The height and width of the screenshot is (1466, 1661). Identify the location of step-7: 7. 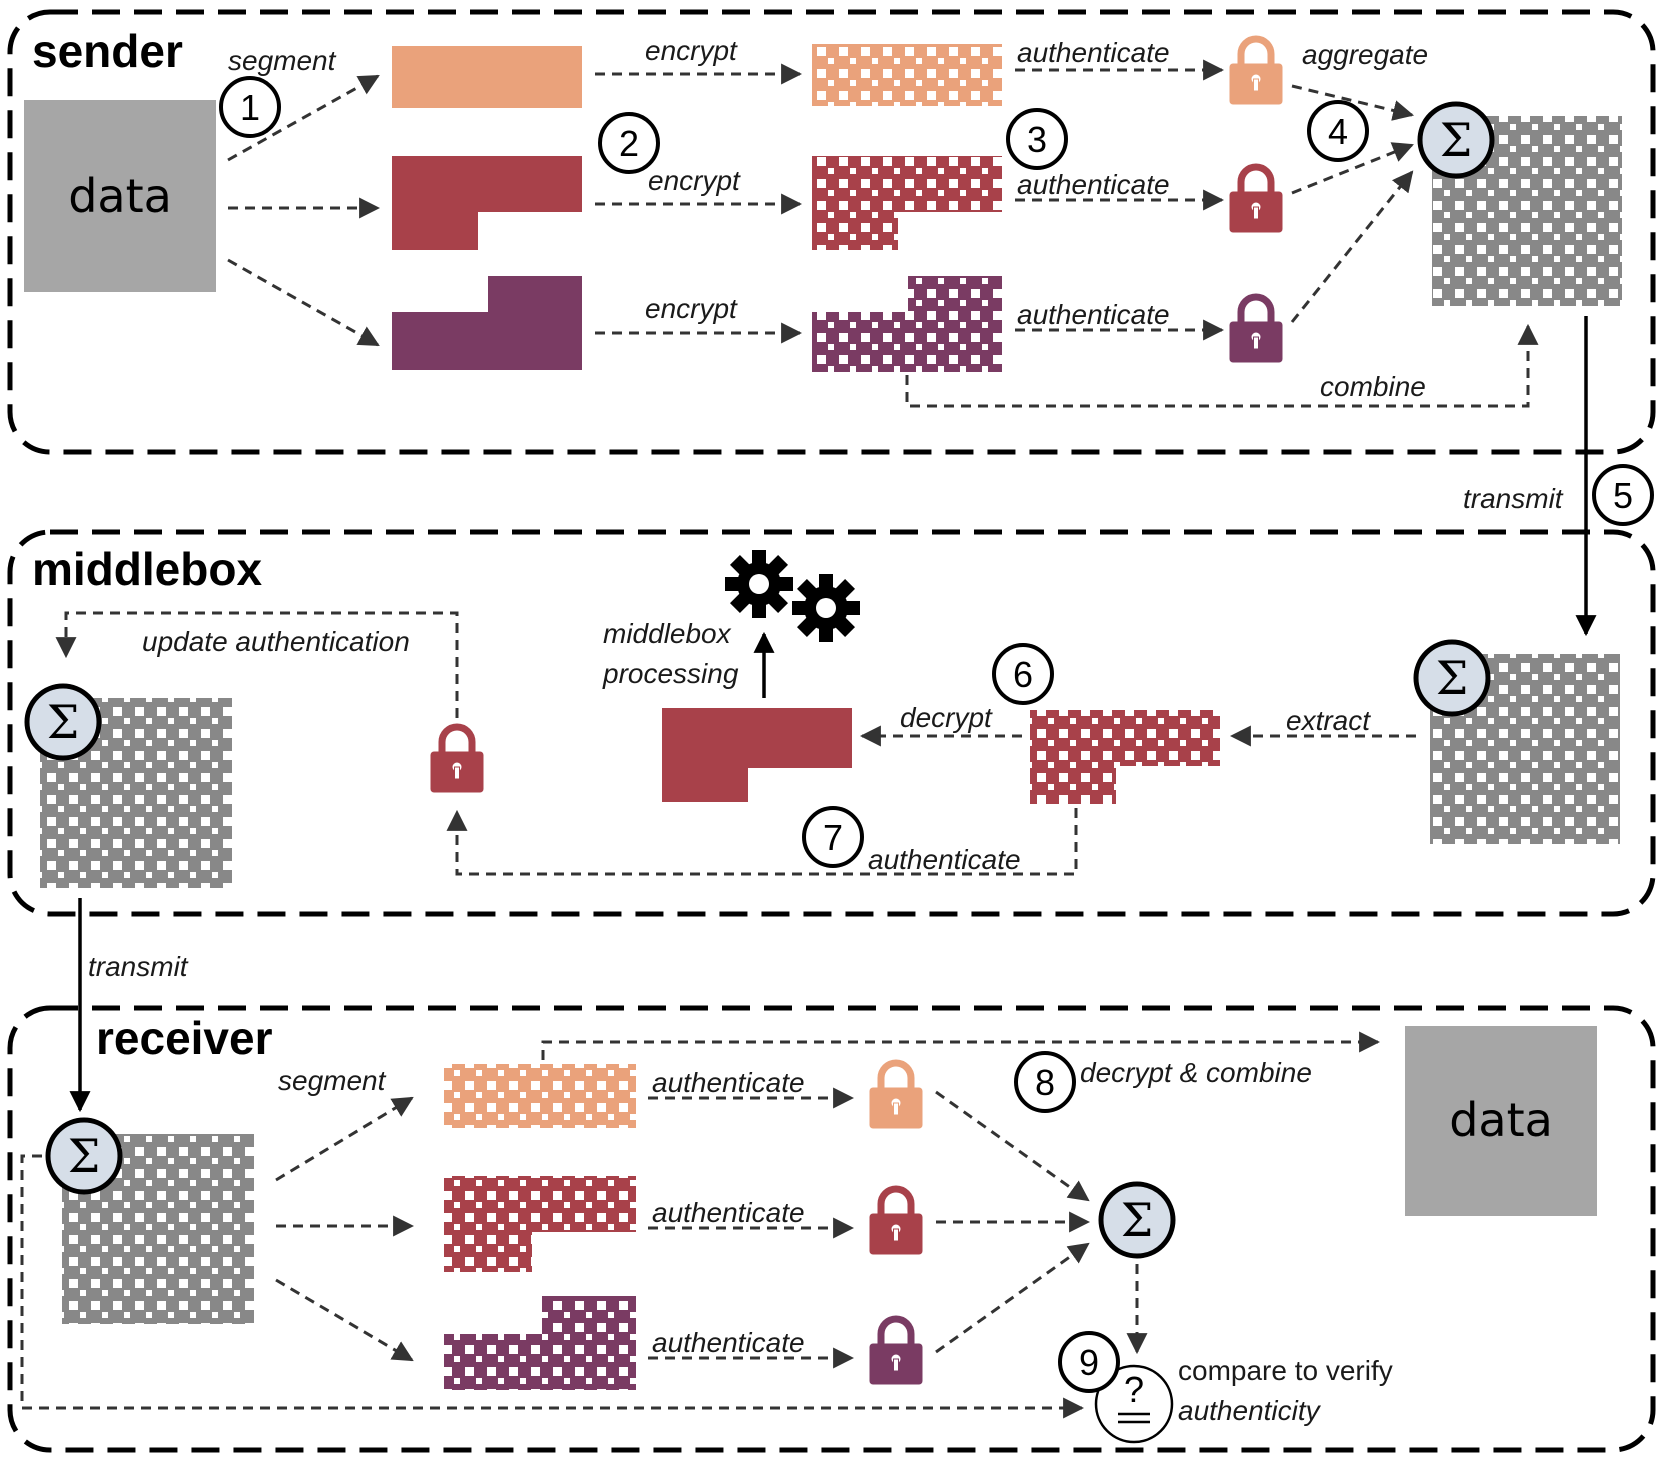
(833, 837).